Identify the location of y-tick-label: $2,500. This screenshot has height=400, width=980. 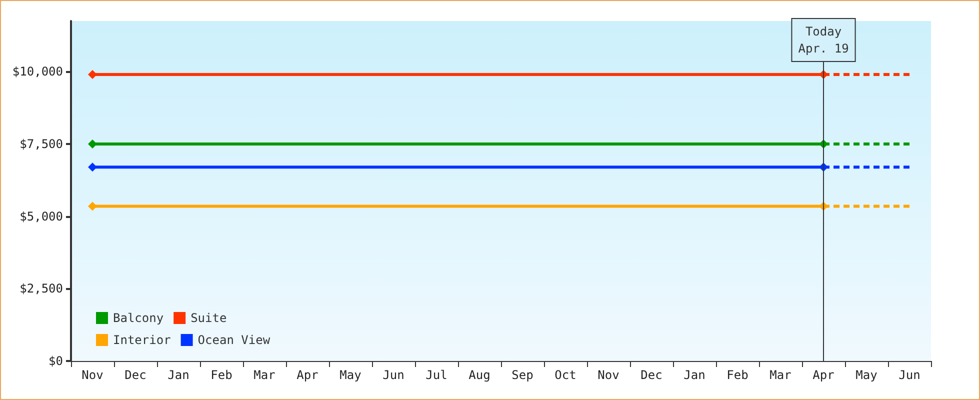
(41, 289).